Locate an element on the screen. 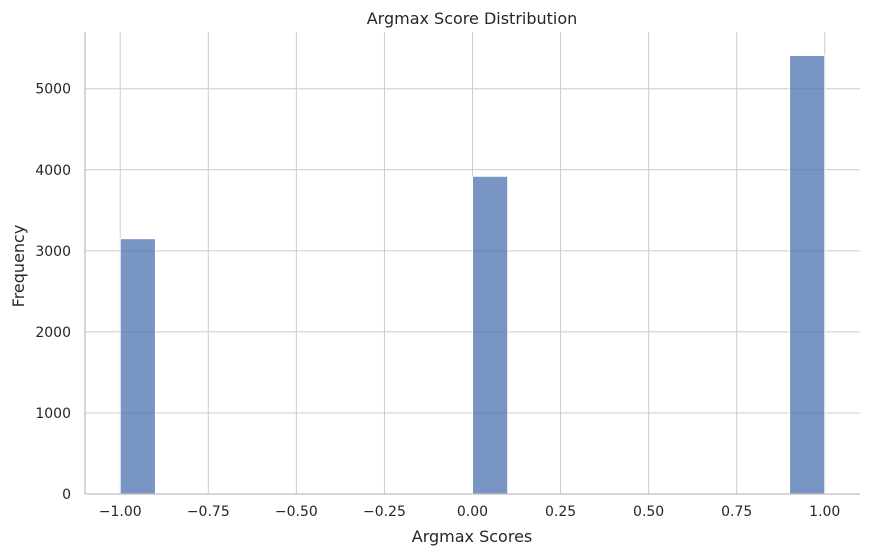 The height and width of the screenshot is (556, 870). x-tick-labels: −1.00 −0.75 −0.50 −0.25 0.00 0.25 0.50 0.75 1.00 is located at coordinates (470, 512).